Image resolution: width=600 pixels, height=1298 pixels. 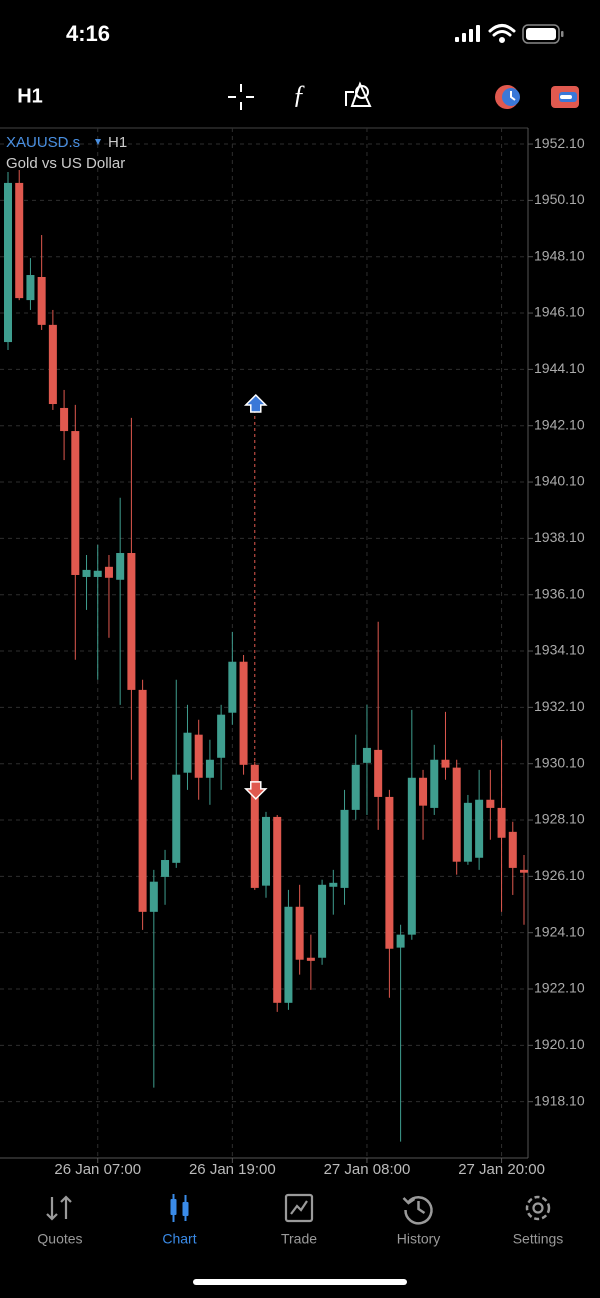 I want to click on y-tick-label: 1928.10, so click(x=559, y=819).